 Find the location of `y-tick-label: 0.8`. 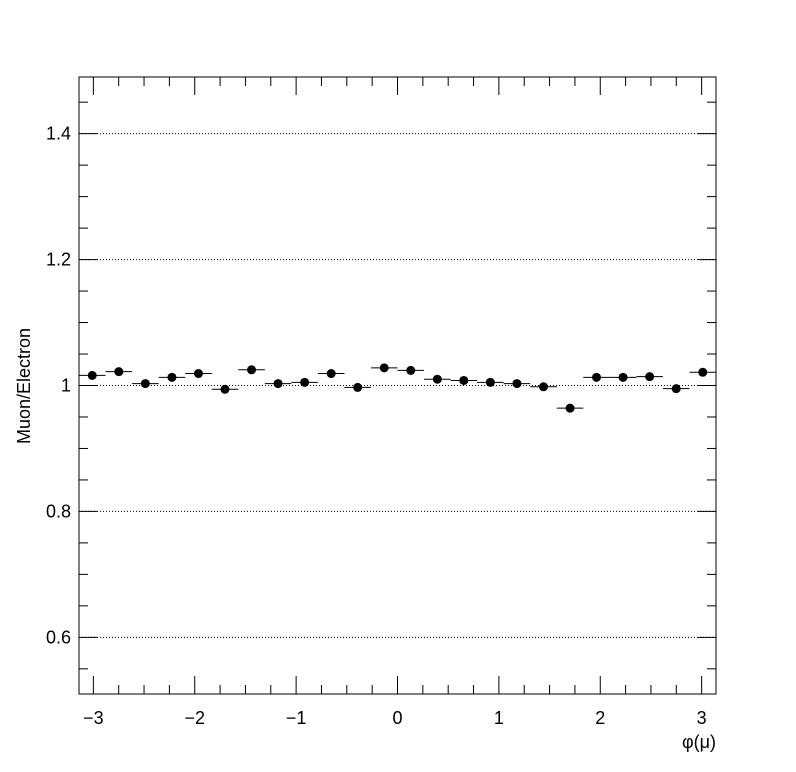

y-tick-label: 0.8 is located at coordinates (58, 511).